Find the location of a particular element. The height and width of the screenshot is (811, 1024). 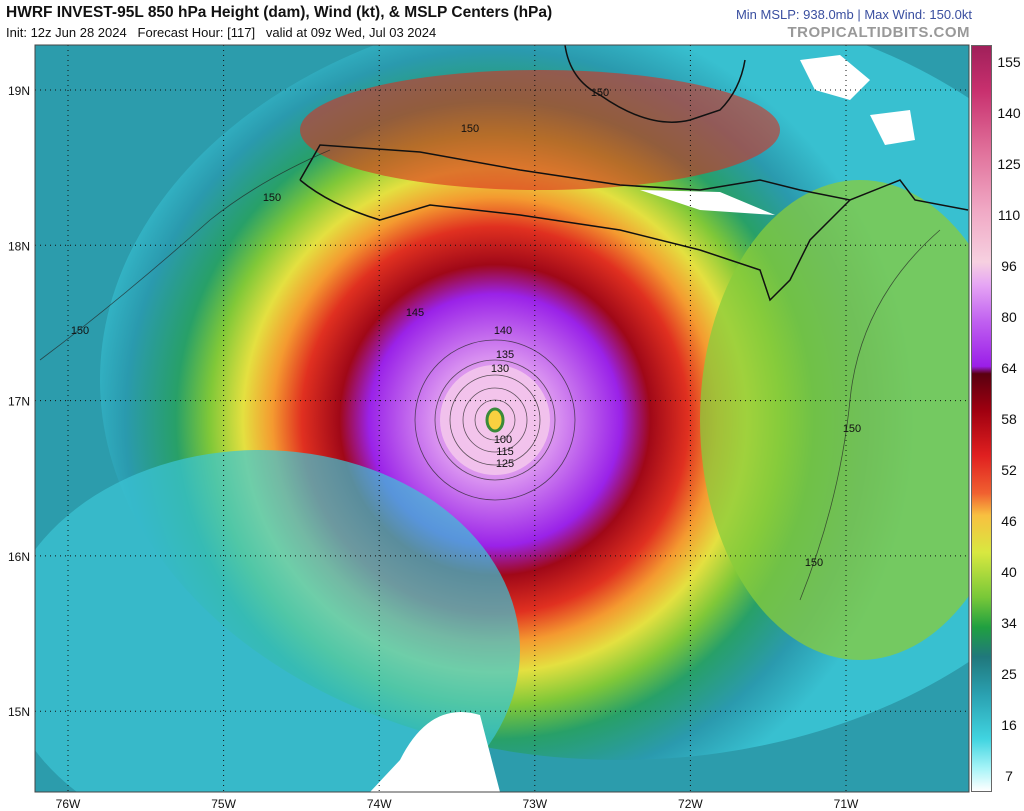

colorbar-label: 46 is located at coordinates (1009, 521).